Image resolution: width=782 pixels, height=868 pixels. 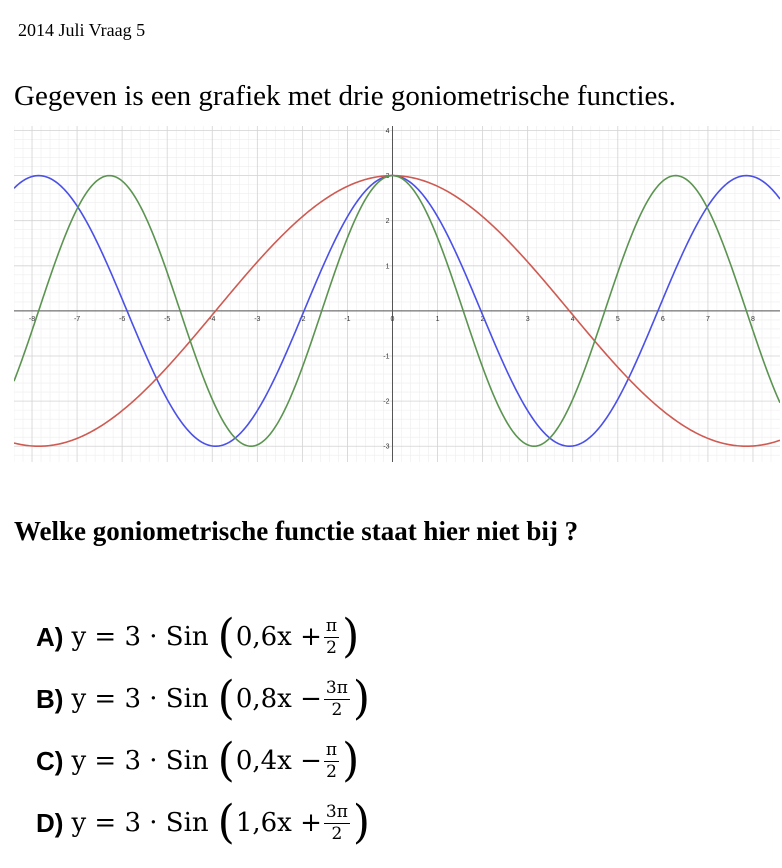 I want to click on x-tick-label: -6, so click(x=122, y=319).